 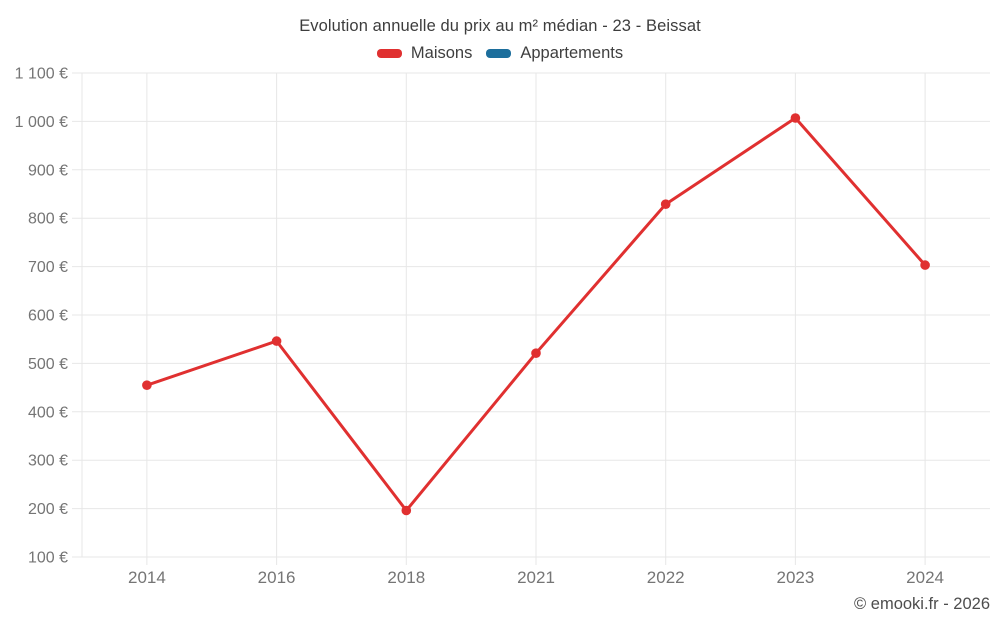 What do you see at coordinates (48, 316) in the screenshot?
I see `y-tick-label-600: 600 €` at bounding box center [48, 316].